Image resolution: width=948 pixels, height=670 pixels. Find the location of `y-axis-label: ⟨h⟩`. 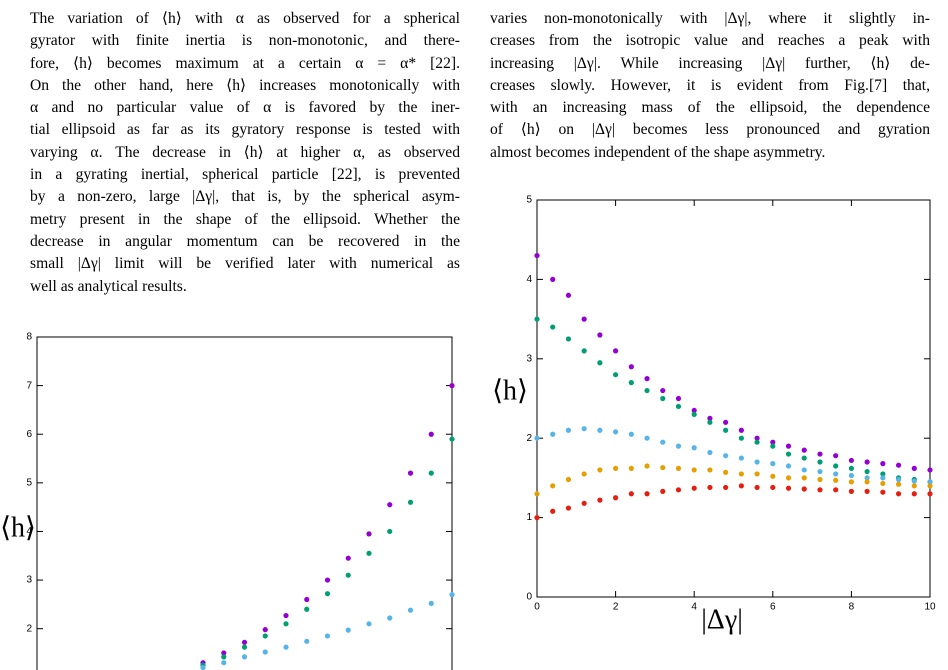

y-axis-label: ⟨h⟩ is located at coordinates (18, 527).